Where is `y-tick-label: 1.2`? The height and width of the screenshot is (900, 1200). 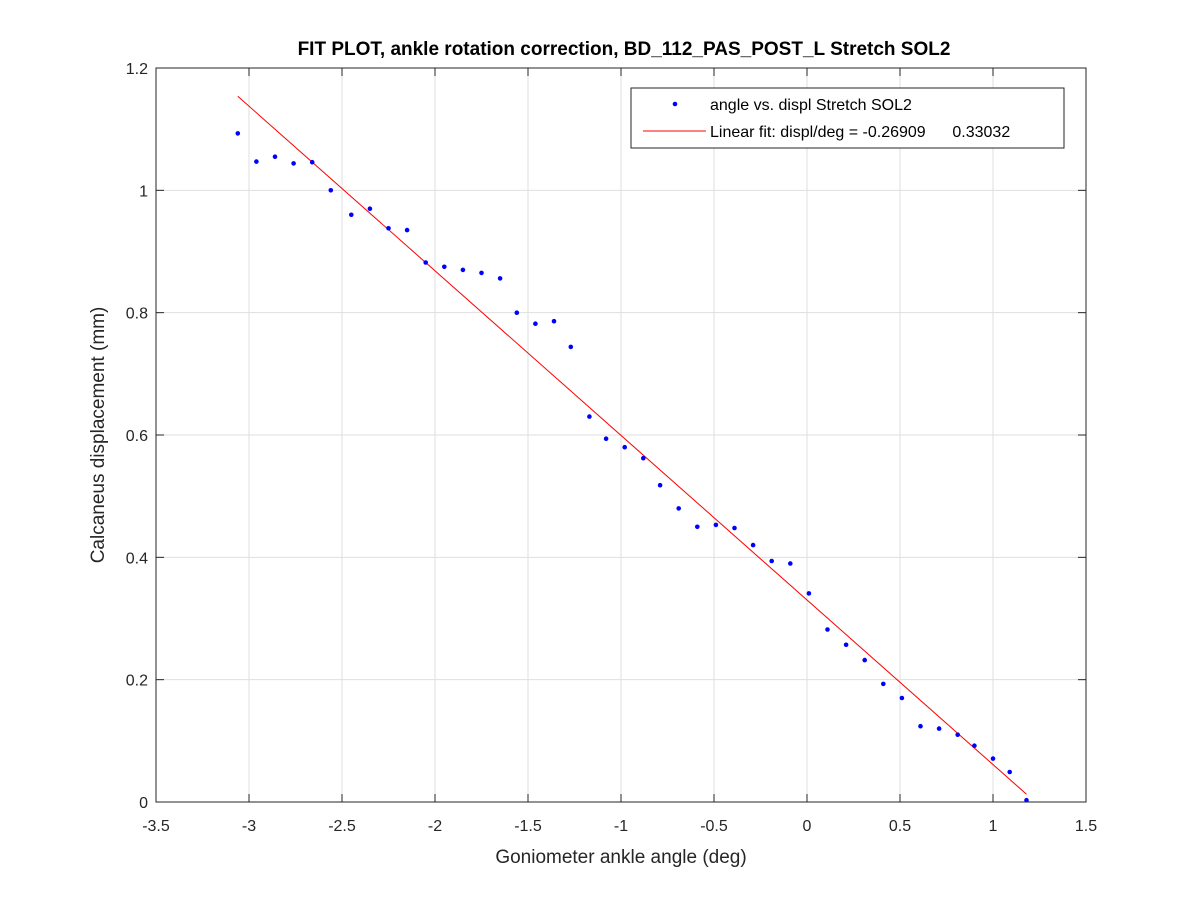 y-tick-label: 1.2 is located at coordinates (137, 69).